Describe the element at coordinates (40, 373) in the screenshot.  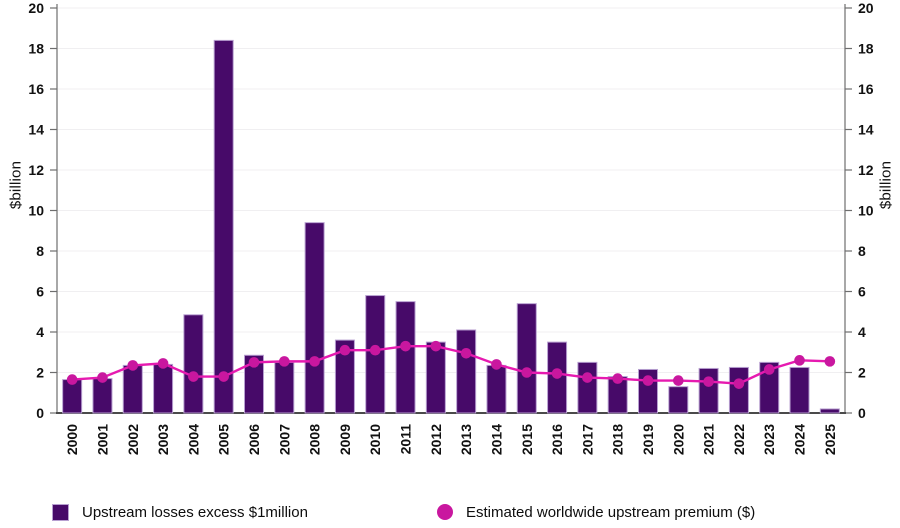
I see `left-tick-label: 2` at that location.